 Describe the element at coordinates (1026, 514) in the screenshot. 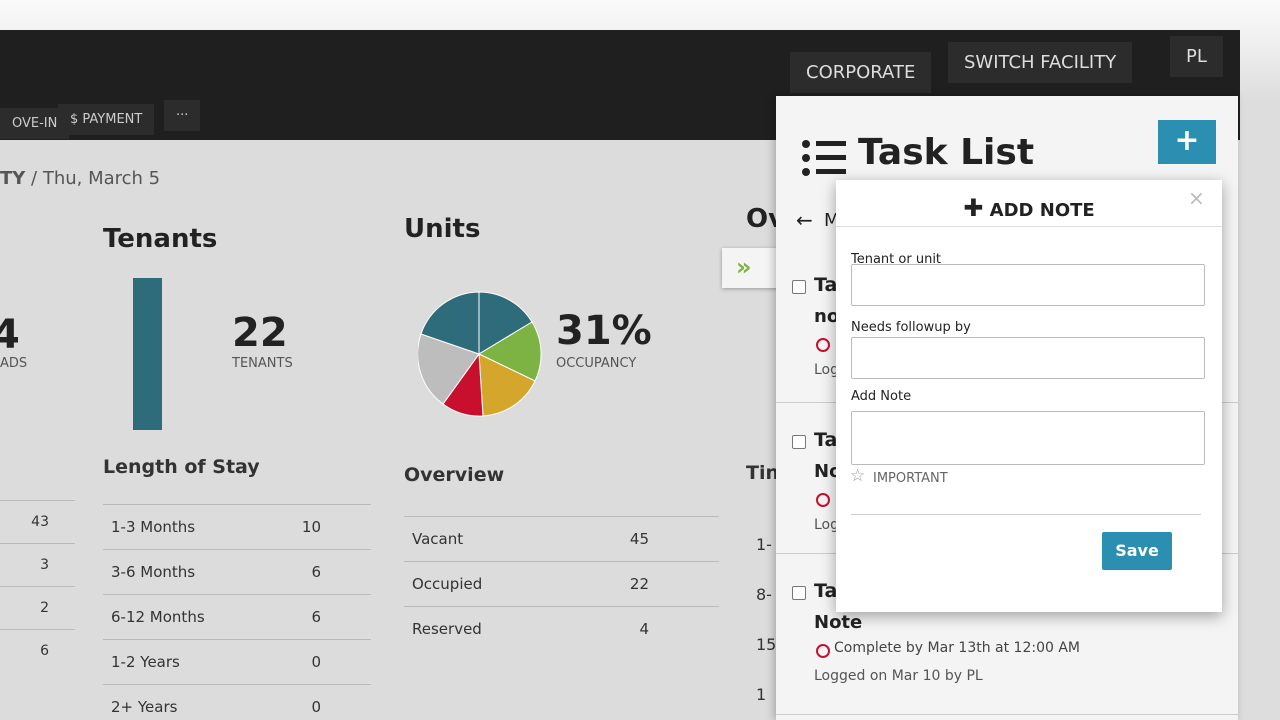

I see `divider` at that location.